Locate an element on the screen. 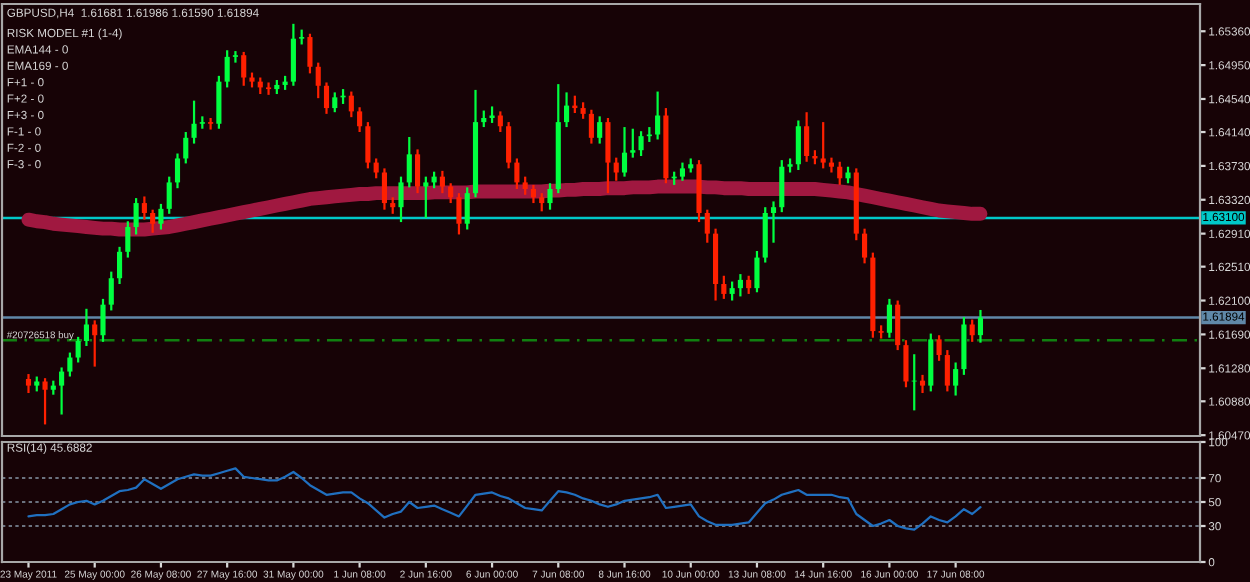 Image resolution: width=1250 pixels, height=582 pixels. line-series is located at coordinates (504, 499).